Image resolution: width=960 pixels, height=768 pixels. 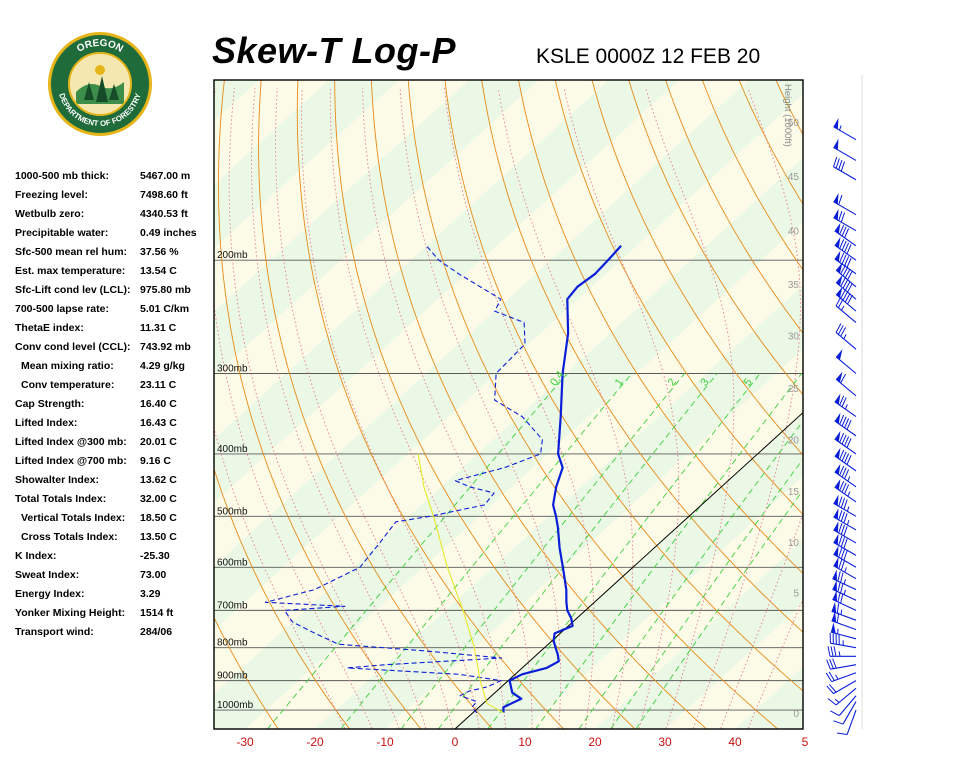 What do you see at coordinates (50, 594) in the screenshot?
I see `index-label: Energy Index:` at bounding box center [50, 594].